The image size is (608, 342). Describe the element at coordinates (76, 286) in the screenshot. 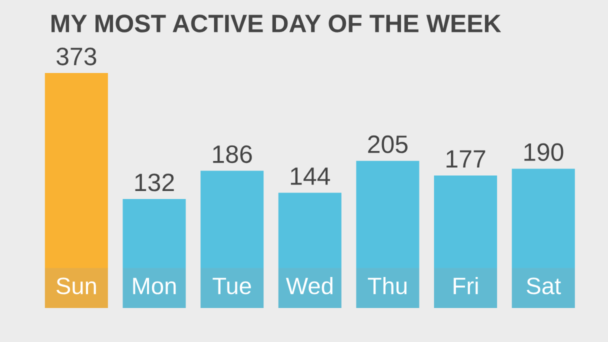

I see `x-tick-label: Sun` at that location.